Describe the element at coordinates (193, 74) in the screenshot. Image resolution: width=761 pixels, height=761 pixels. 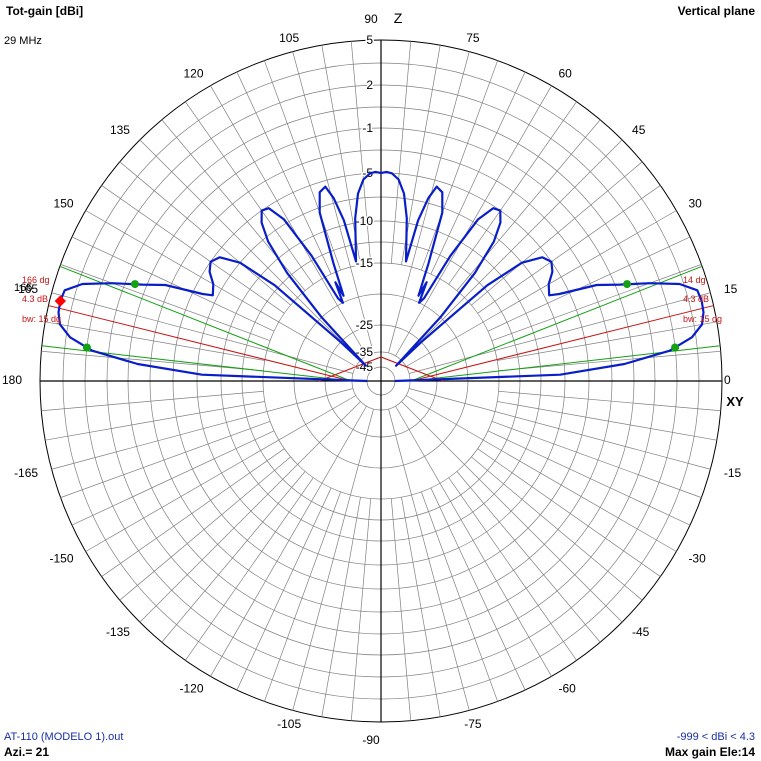
I see `angle-label: 120` at that location.